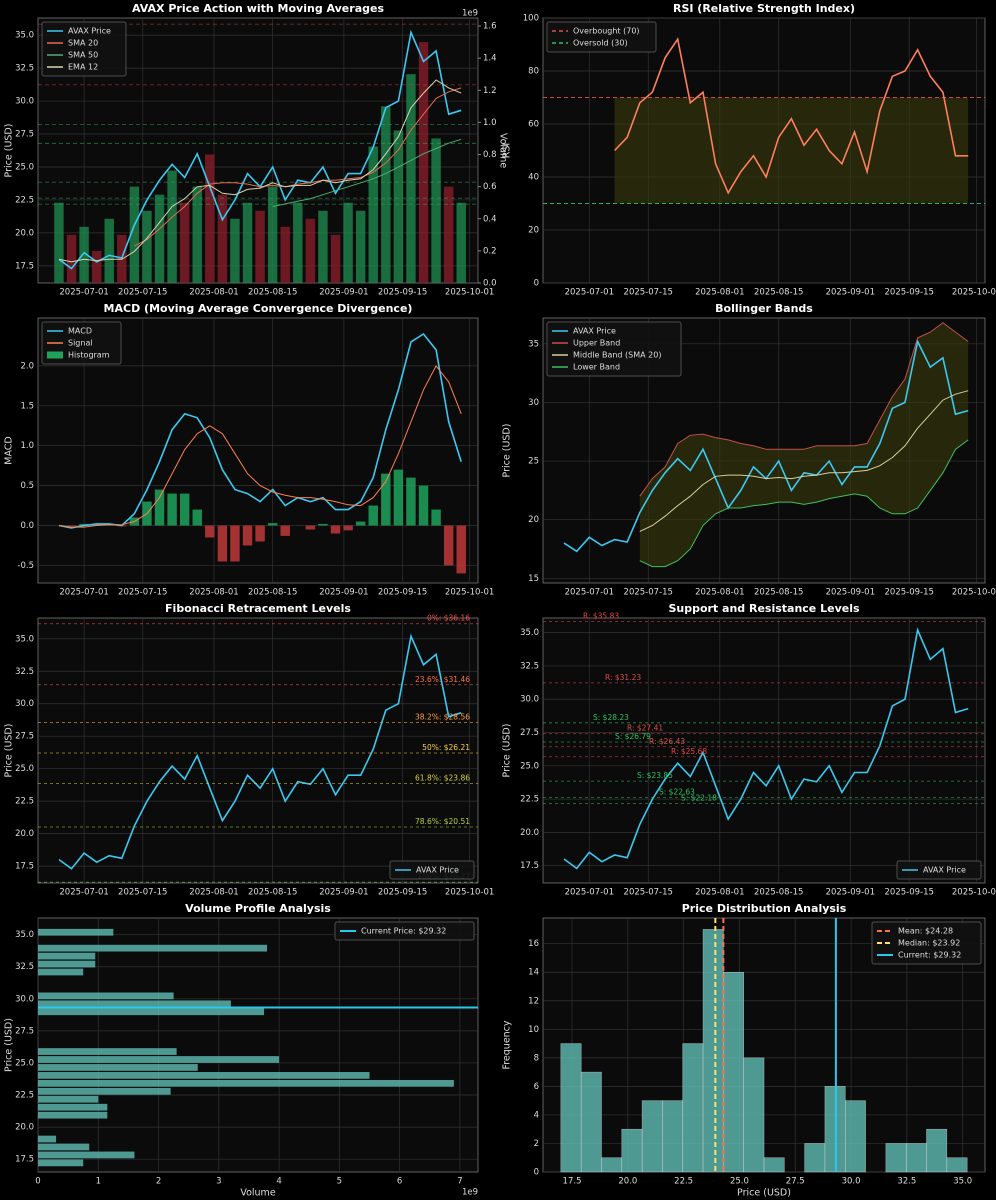 This screenshot has height=1200, width=996. What do you see at coordinates (469, 893) in the screenshot?
I see `x-tick-label: 2025-10-01` at bounding box center [469, 893].